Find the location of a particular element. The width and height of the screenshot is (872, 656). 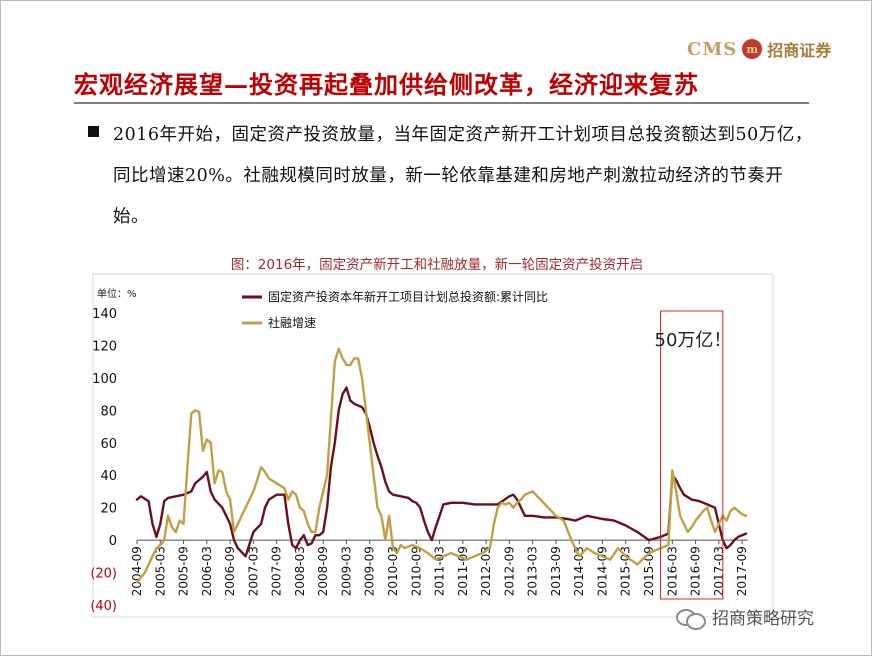

x-tick-label: 2016-03 is located at coordinates (672, 571).